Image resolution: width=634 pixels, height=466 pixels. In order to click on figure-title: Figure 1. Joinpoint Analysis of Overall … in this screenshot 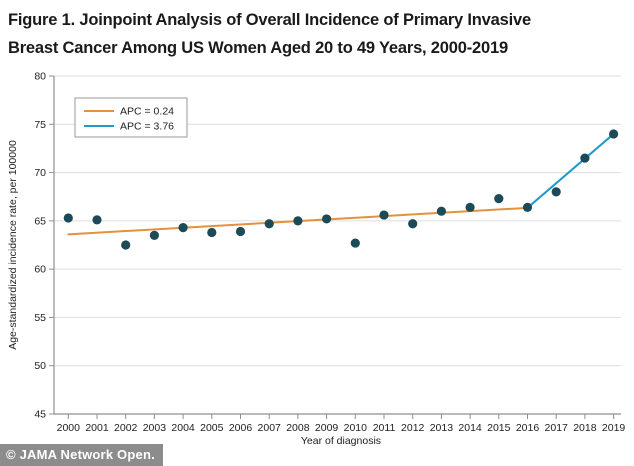, I will do `click(318, 34)`.